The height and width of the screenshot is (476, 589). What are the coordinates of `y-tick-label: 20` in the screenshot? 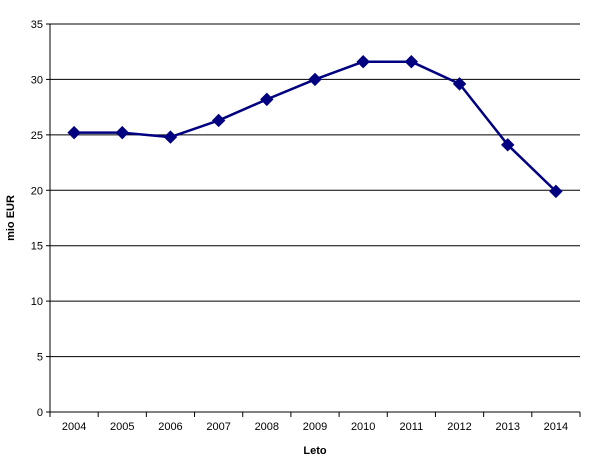 It's located at (37, 191).